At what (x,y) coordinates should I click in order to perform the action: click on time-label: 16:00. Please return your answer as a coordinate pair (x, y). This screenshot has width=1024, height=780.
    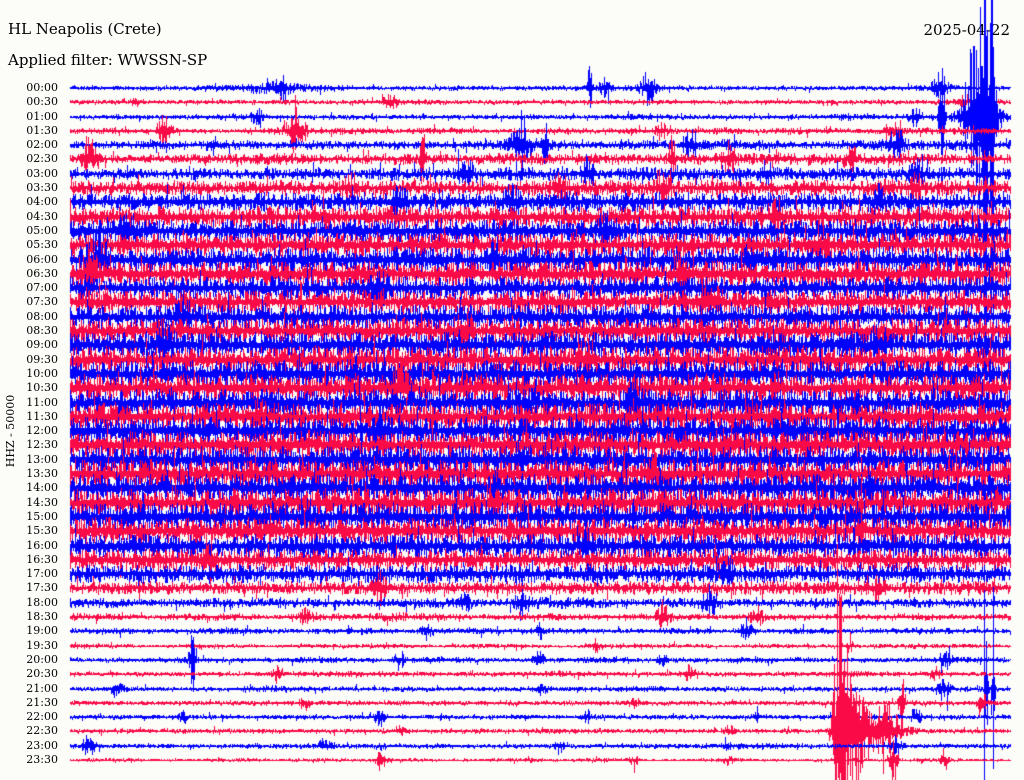
    Looking at the image, I should click on (42, 545).